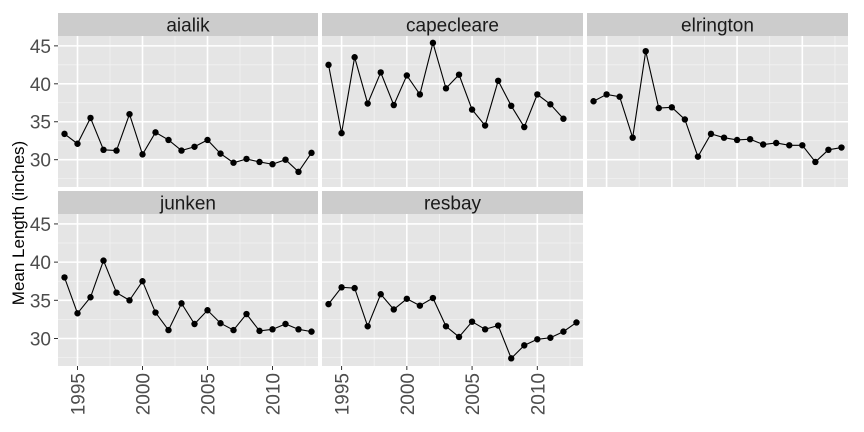  What do you see at coordinates (79, 394) in the screenshot?
I see `x-tick-label: 1995` at bounding box center [79, 394].